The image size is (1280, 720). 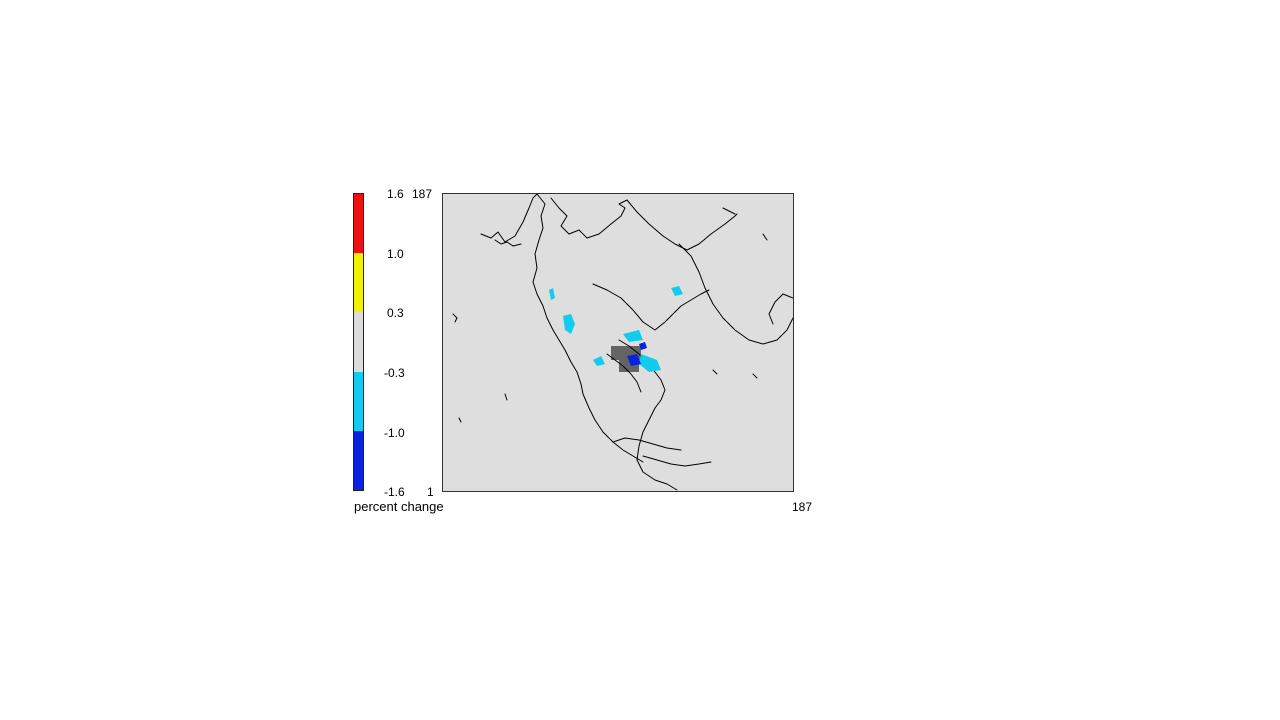 What do you see at coordinates (780, 309) in the screenshot?
I see `coastline-europe-edge` at bounding box center [780, 309].